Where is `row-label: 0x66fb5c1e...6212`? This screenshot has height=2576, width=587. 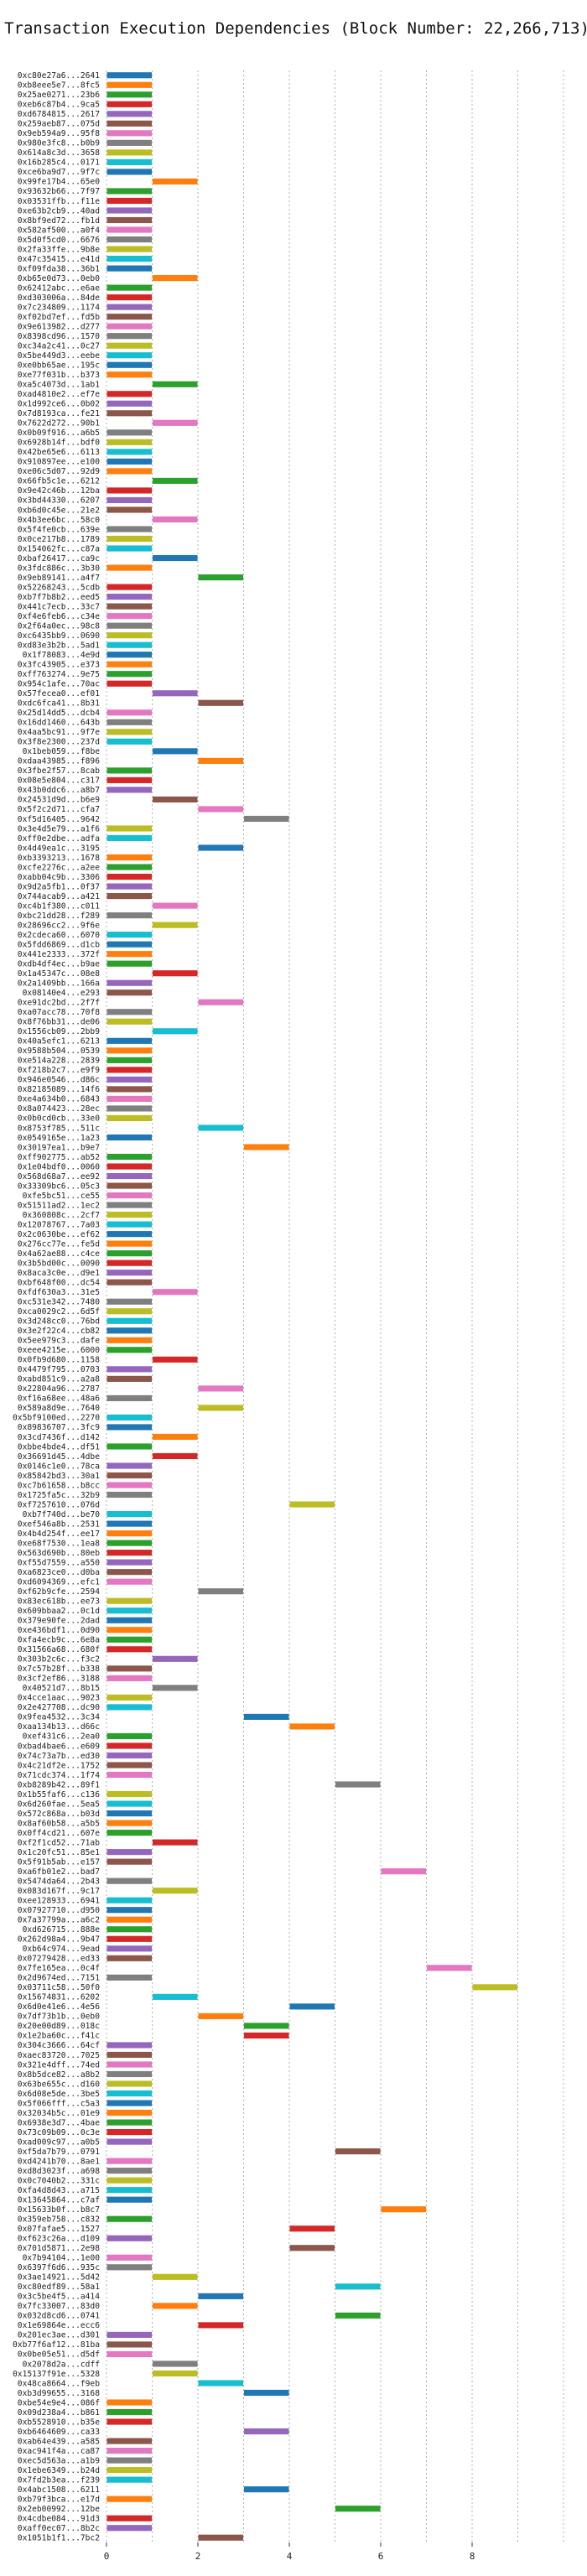 row-label: 0x66fb5c1e...6212 is located at coordinates (59, 481).